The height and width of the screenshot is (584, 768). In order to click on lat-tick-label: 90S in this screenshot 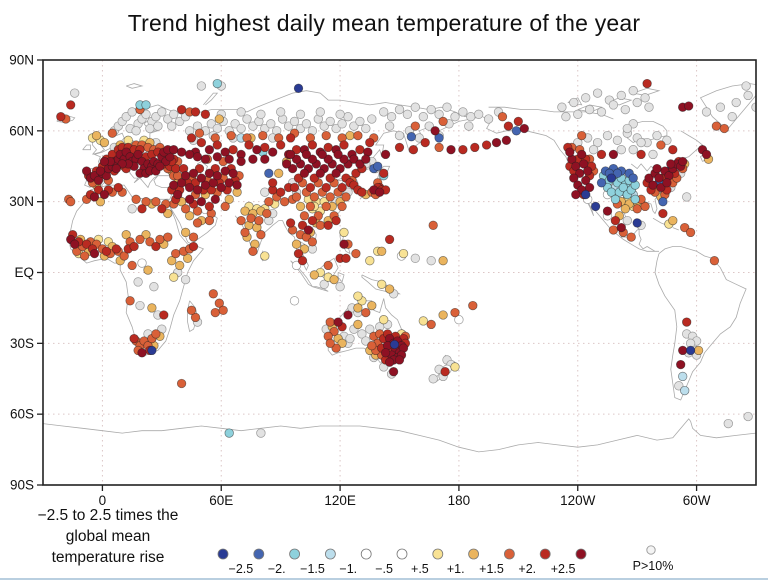, I will do `click(22, 485)`.